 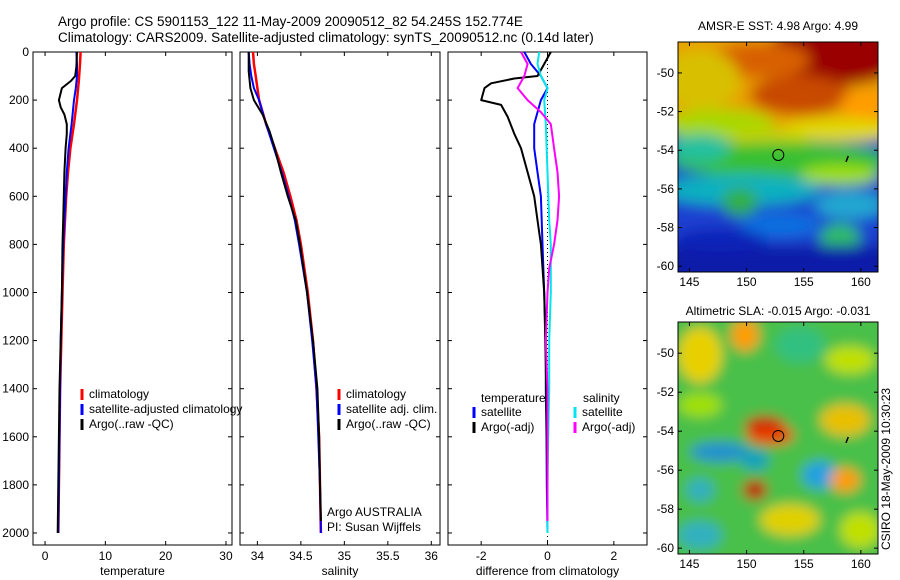 I want to click on x-axis-label: salinity, so click(x=340, y=571).